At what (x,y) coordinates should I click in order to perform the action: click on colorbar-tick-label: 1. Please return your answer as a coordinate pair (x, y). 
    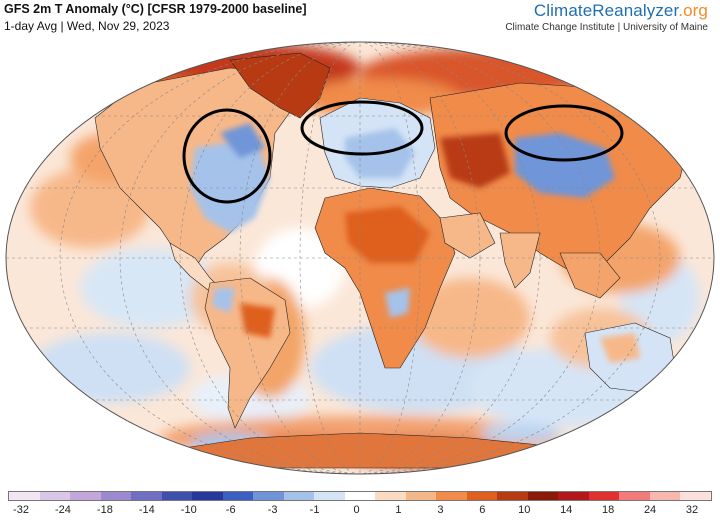
    Looking at the image, I should click on (398, 510).